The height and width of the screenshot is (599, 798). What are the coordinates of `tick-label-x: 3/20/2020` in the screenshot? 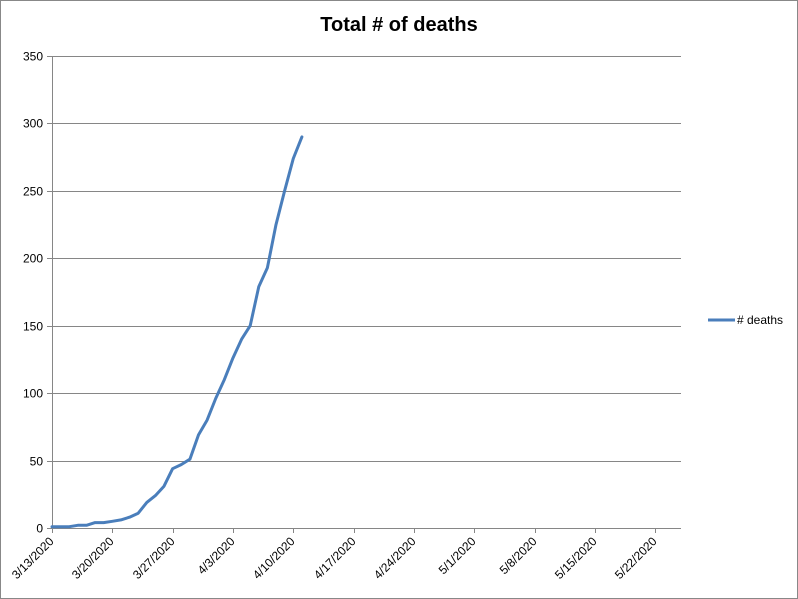 It's located at (93, 558).